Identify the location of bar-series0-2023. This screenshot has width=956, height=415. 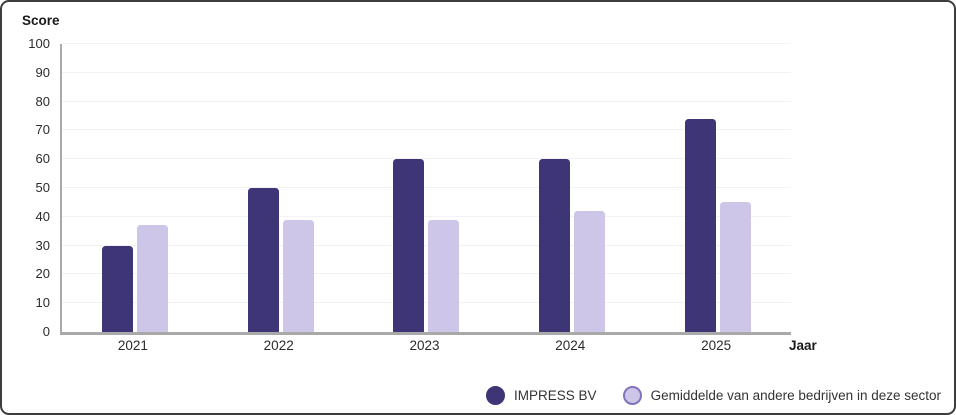
(409, 245).